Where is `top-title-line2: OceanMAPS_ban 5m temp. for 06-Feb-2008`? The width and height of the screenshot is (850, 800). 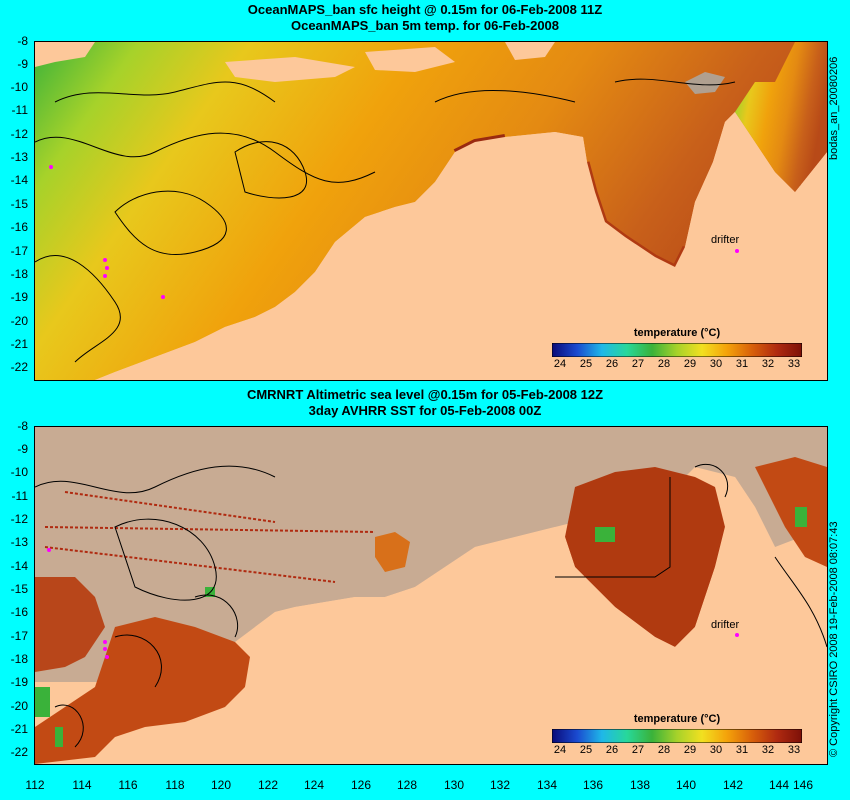
top-title-line2: OceanMAPS_ban 5m temp. for 06-Feb-2008 is located at coordinates (425, 25).